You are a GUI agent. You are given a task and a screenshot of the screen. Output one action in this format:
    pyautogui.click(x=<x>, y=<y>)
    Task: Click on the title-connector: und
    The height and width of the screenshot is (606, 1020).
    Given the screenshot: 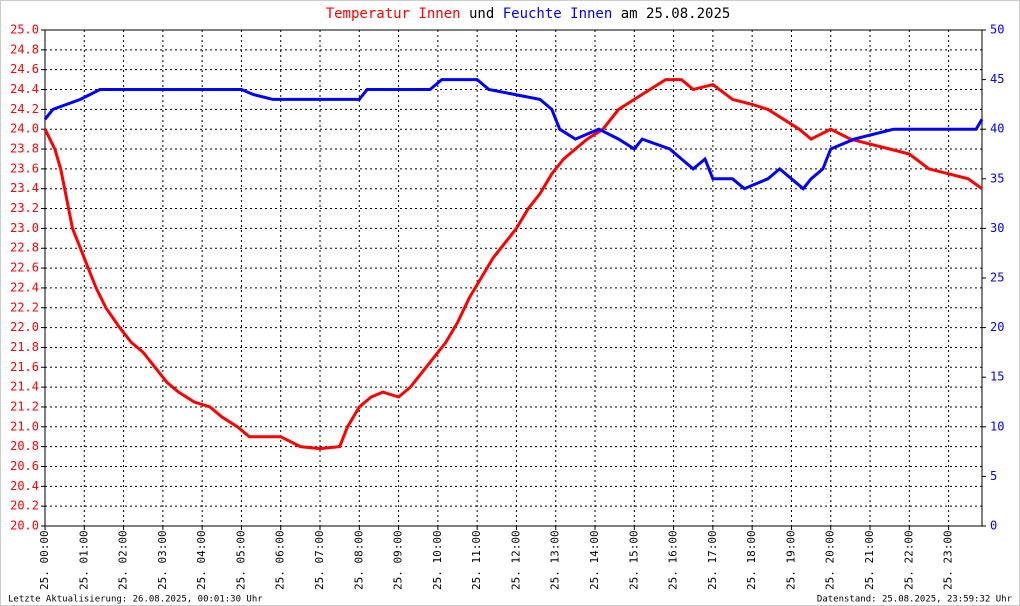 What is the action you would take?
    pyautogui.click(x=481, y=14)
    